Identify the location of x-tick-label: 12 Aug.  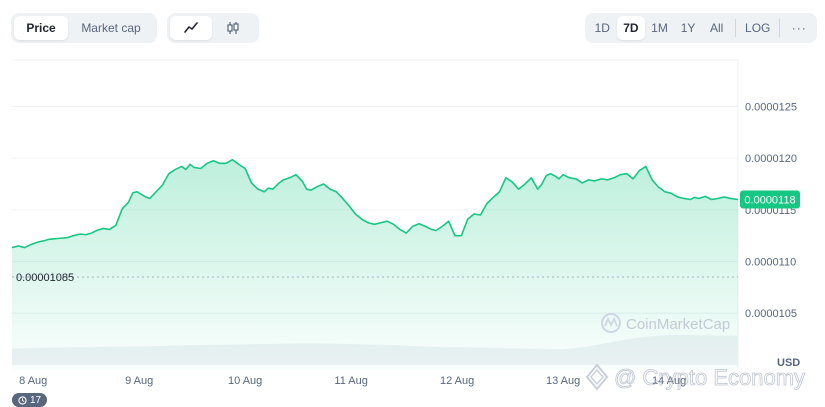
(457, 381).